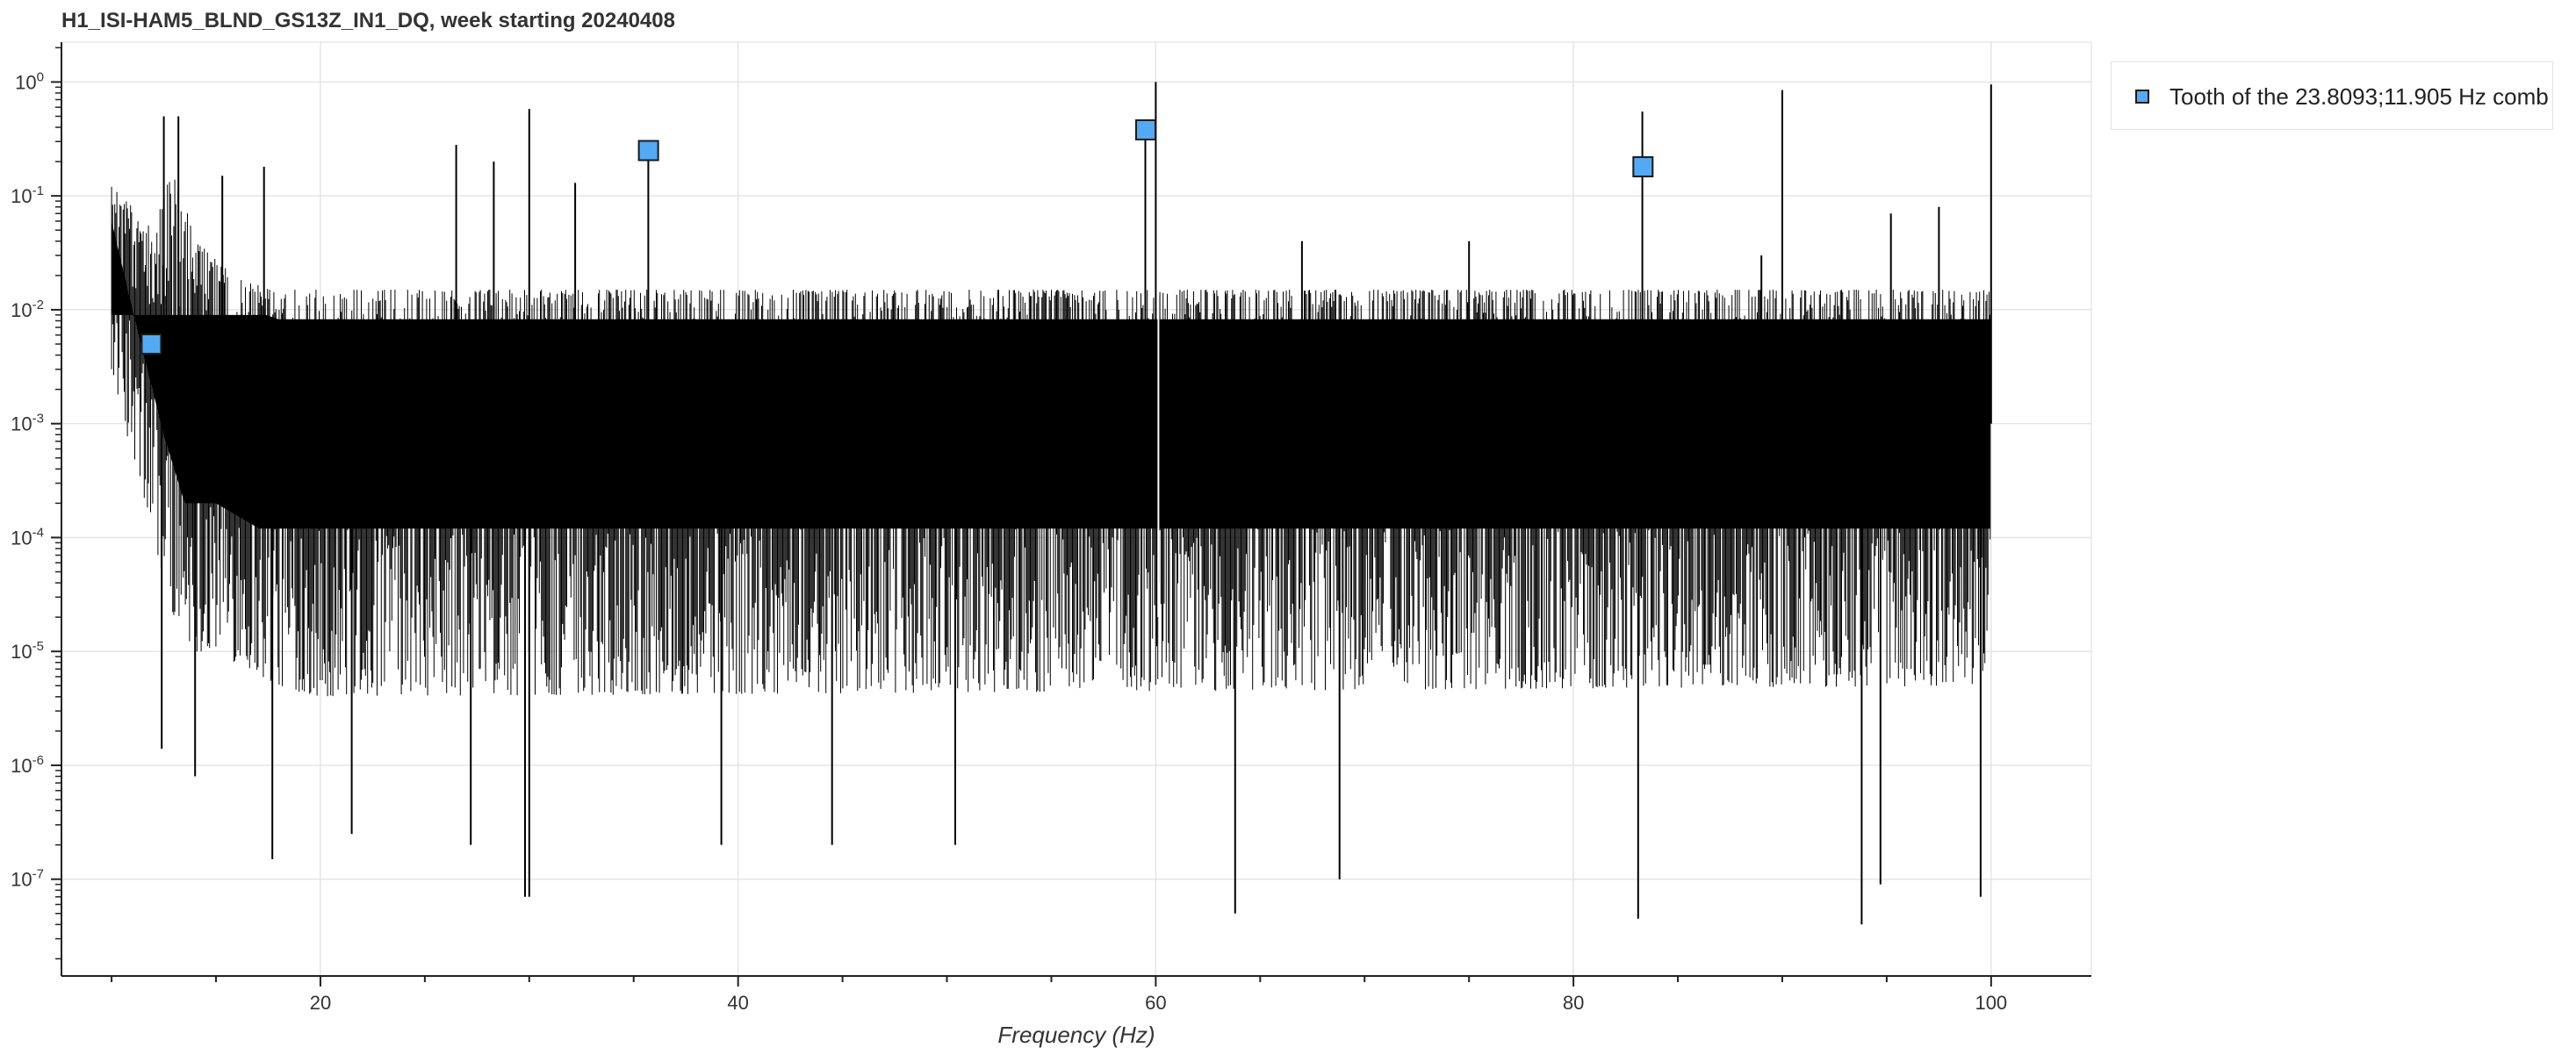 The height and width of the screenshot is (1062, 2576). I want to click on y-tick-label: 10⁻⁷, so click(27, 879).